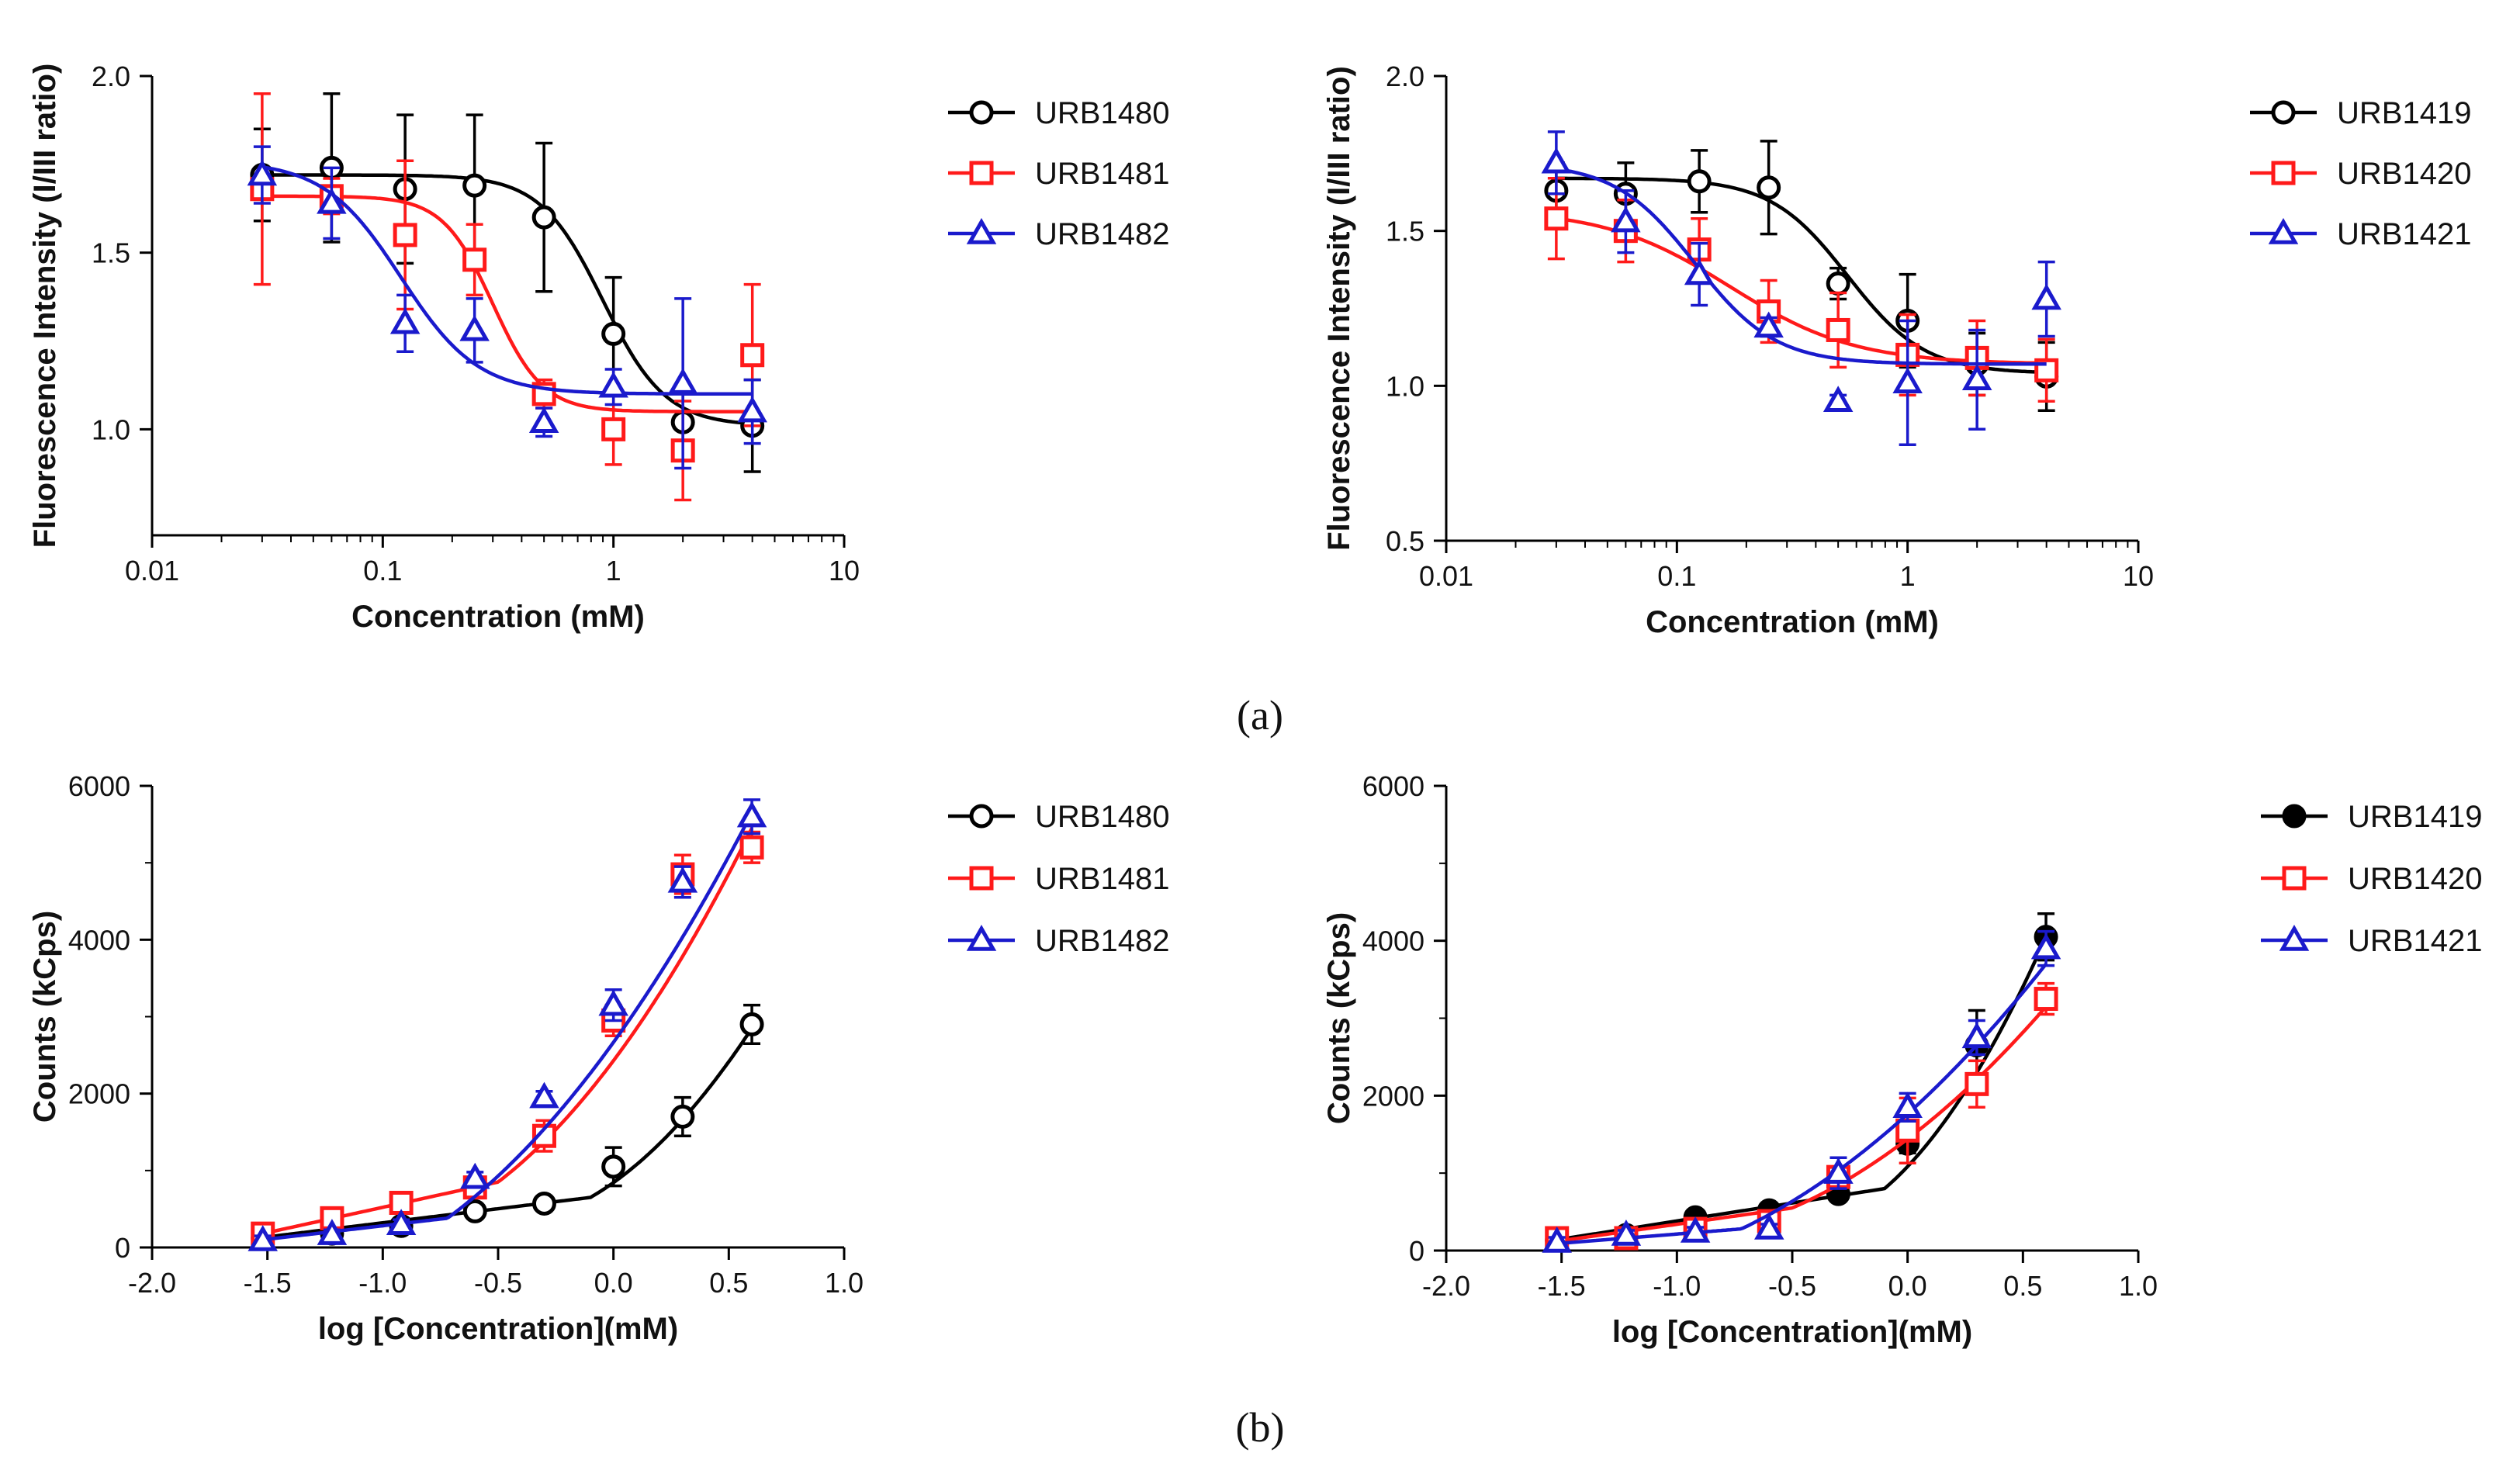 The width and height of the screenshot is (2520, 1467). What do you see at coordinates (152, 570) in the screenshot?
I see `x-tick-label: 0.01` at bounding box center [152, 570].